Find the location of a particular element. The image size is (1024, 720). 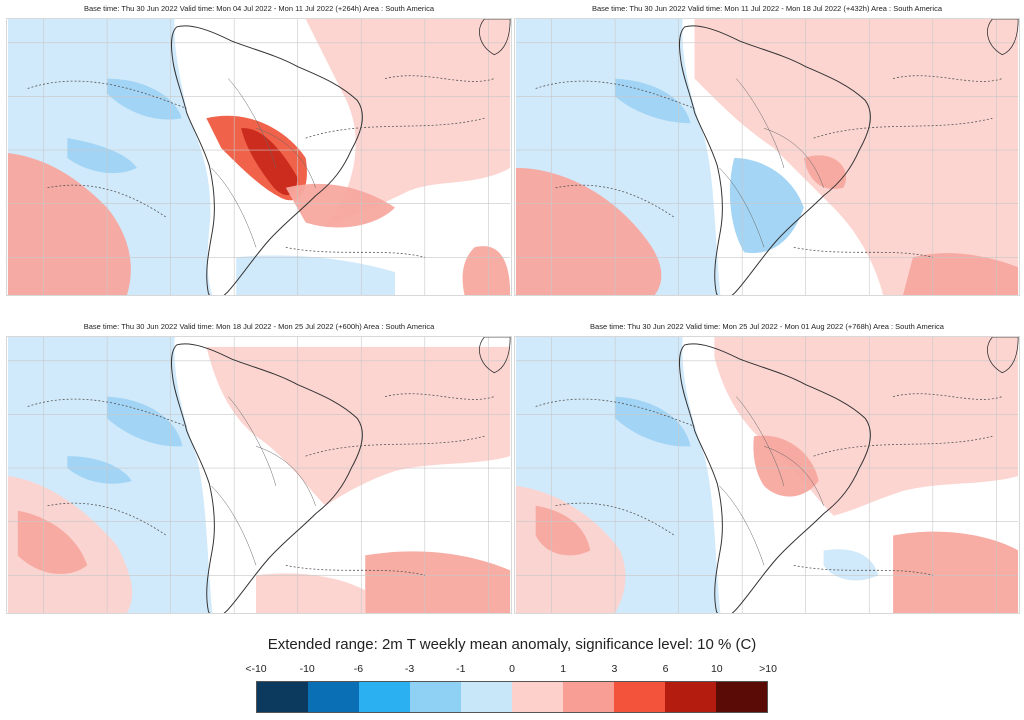

legend-label: 3 is located at coordinates (614, 669).